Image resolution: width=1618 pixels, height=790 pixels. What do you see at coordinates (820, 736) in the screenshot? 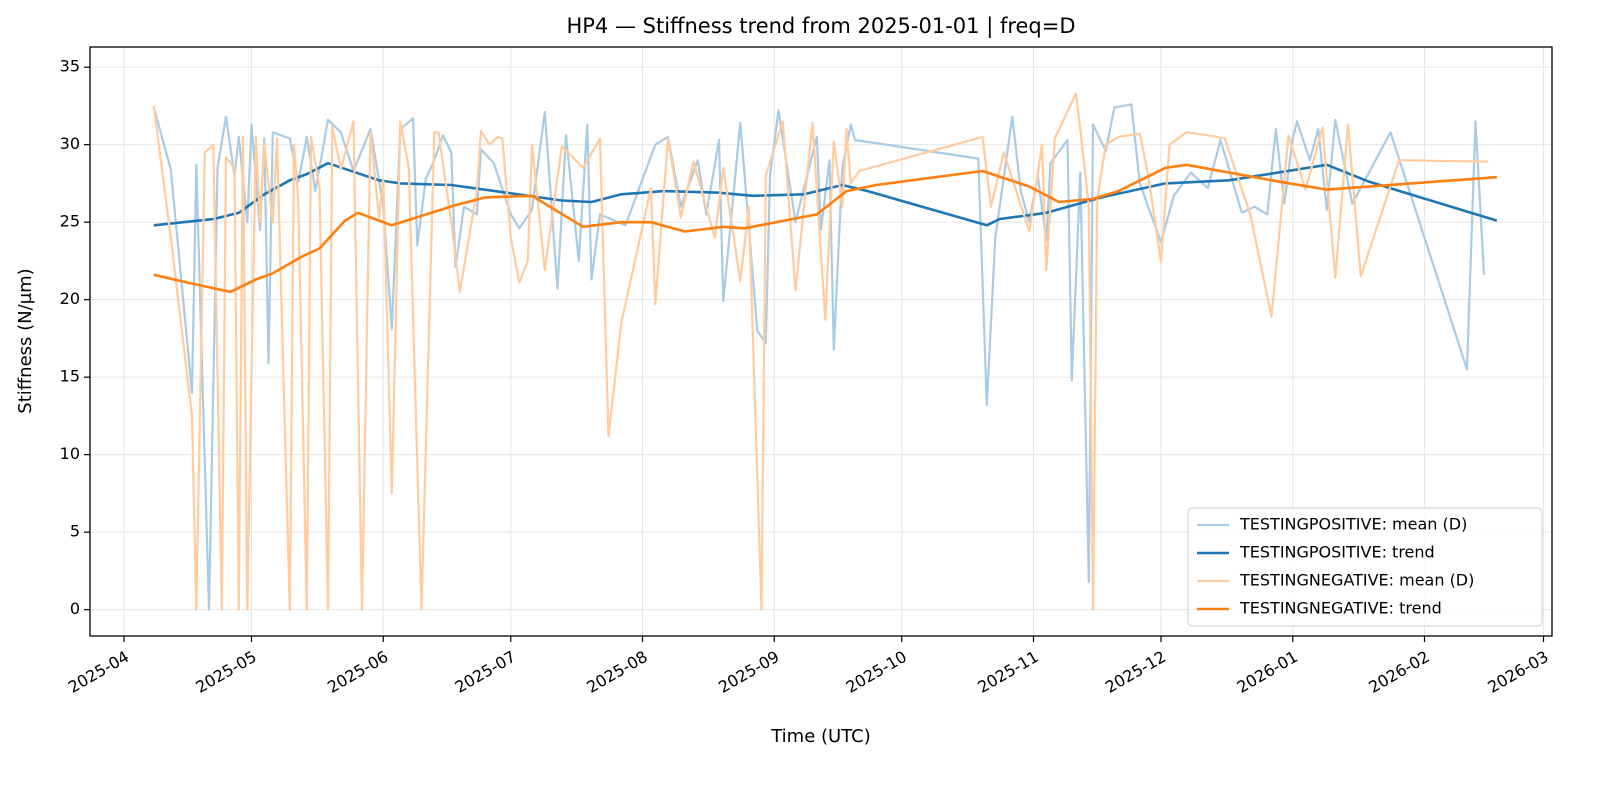
I see `x-axis-label: Time (UTC)` at bounding box center [820, 736].